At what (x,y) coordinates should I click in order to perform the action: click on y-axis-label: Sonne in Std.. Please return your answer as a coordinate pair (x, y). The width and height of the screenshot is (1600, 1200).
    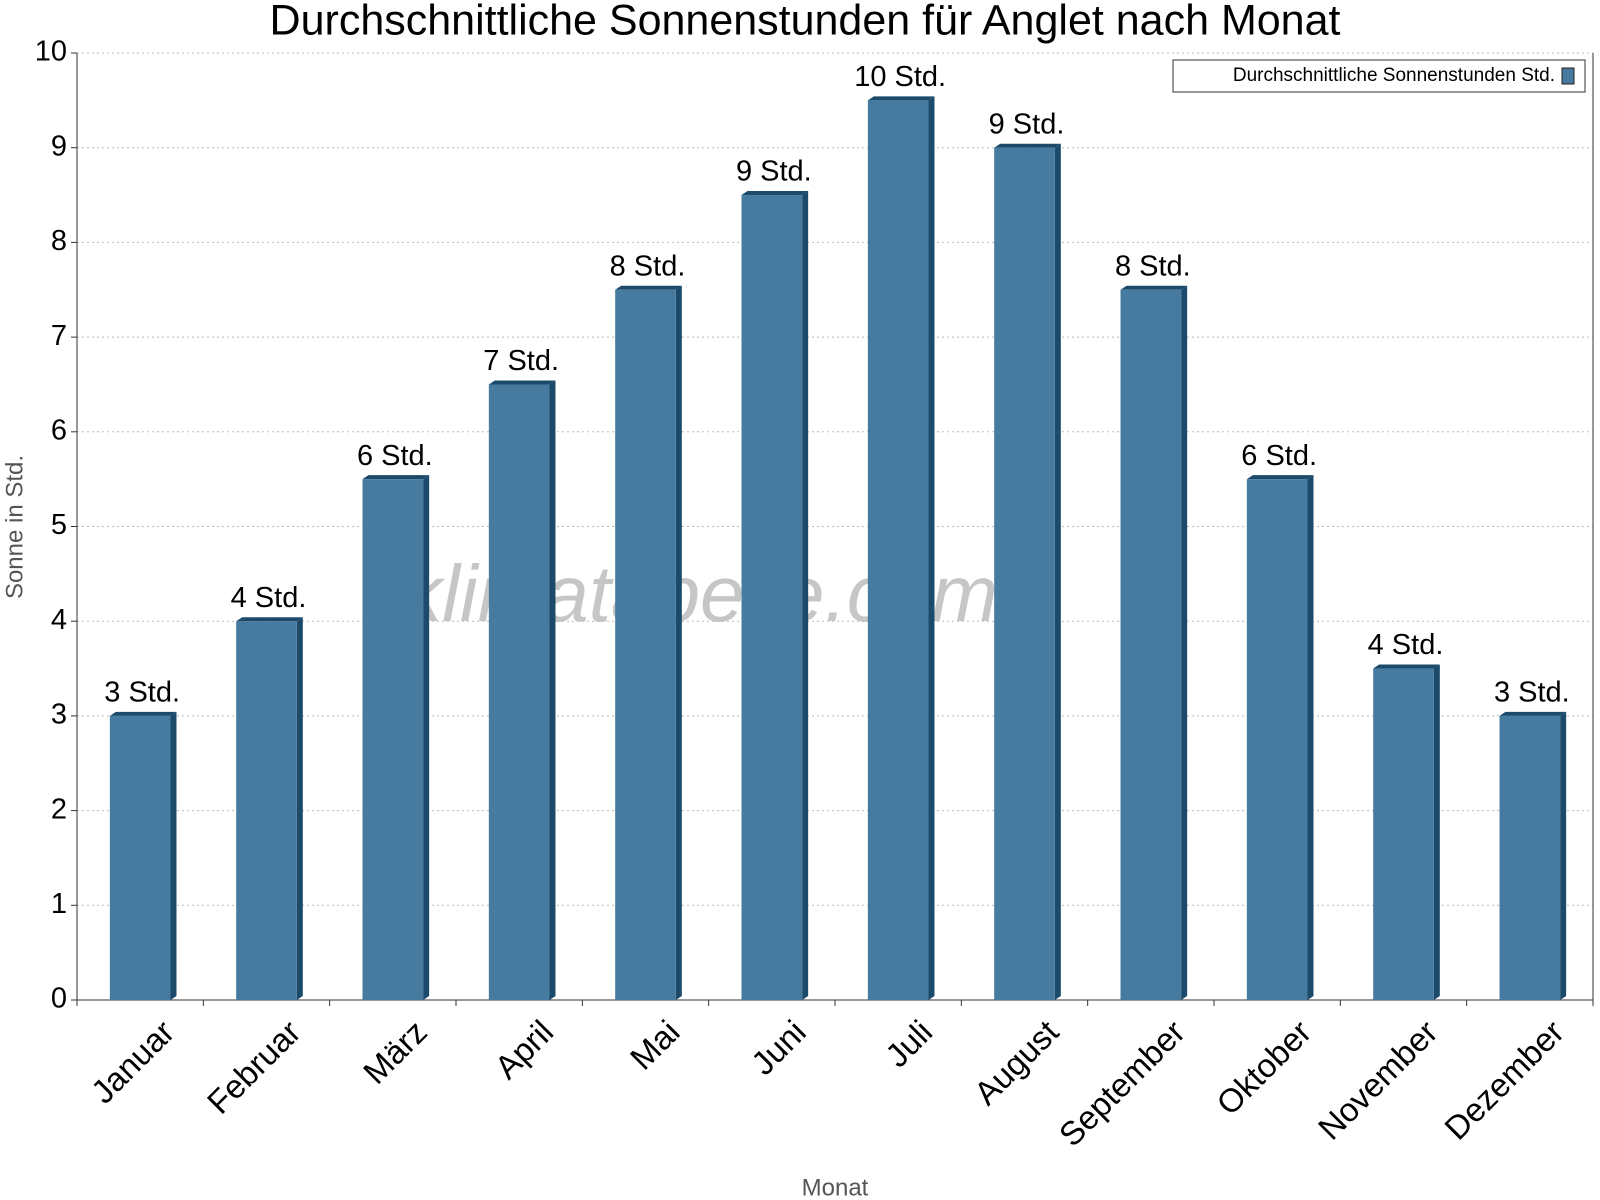
    Looking at the image, I should click on (14, 527).